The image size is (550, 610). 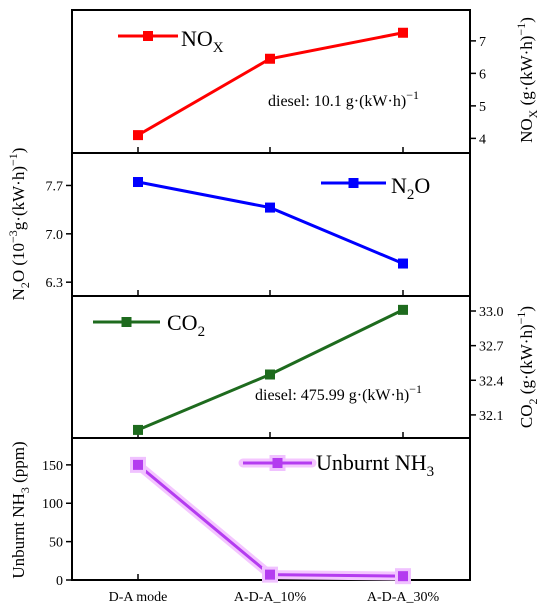 I want to click on nox-ytick-label: 7, so click(x=482, y=42).